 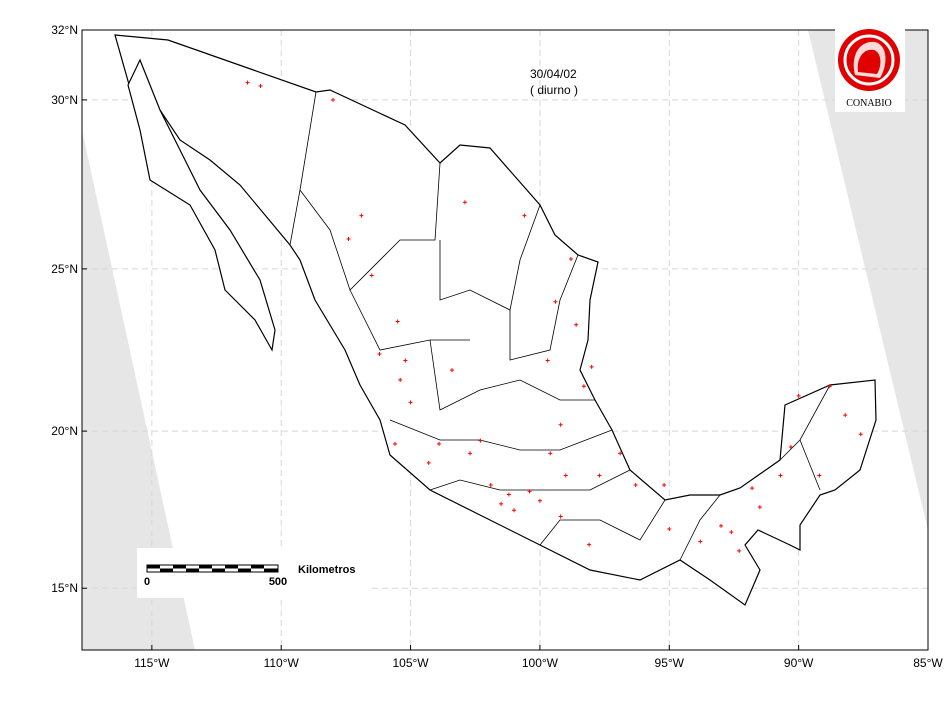 I want to click on logo-text: CONABIO, so click(x=869, y=103).